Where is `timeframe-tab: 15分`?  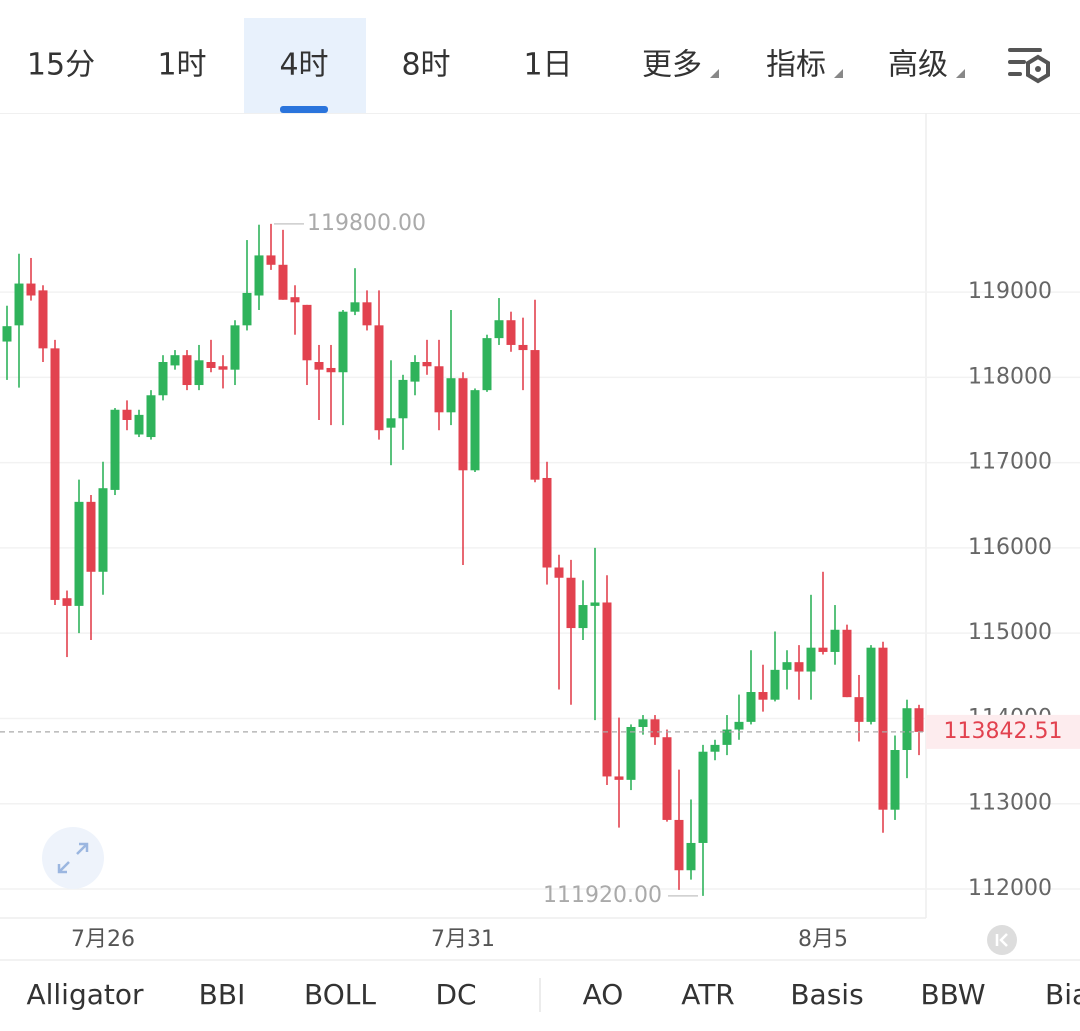 timeframe-tab: 15分 is located at coordinates (61, 65).